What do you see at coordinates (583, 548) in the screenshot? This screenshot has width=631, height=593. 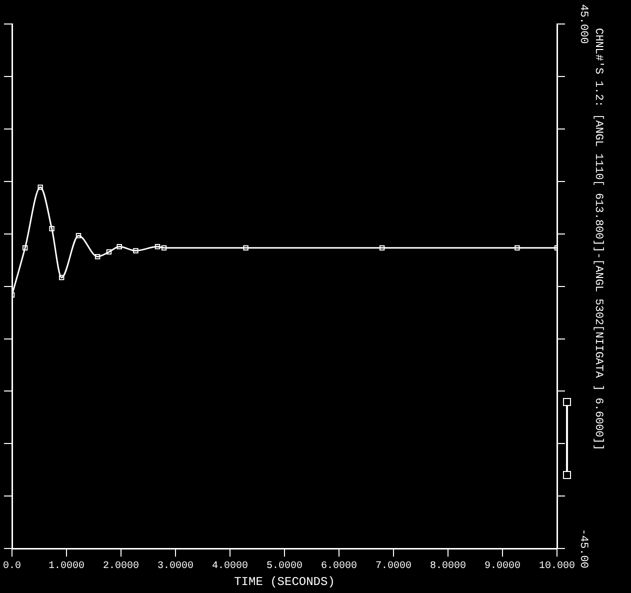 I see `y-tick-label: -45.00` at bounding box center [583, 548].